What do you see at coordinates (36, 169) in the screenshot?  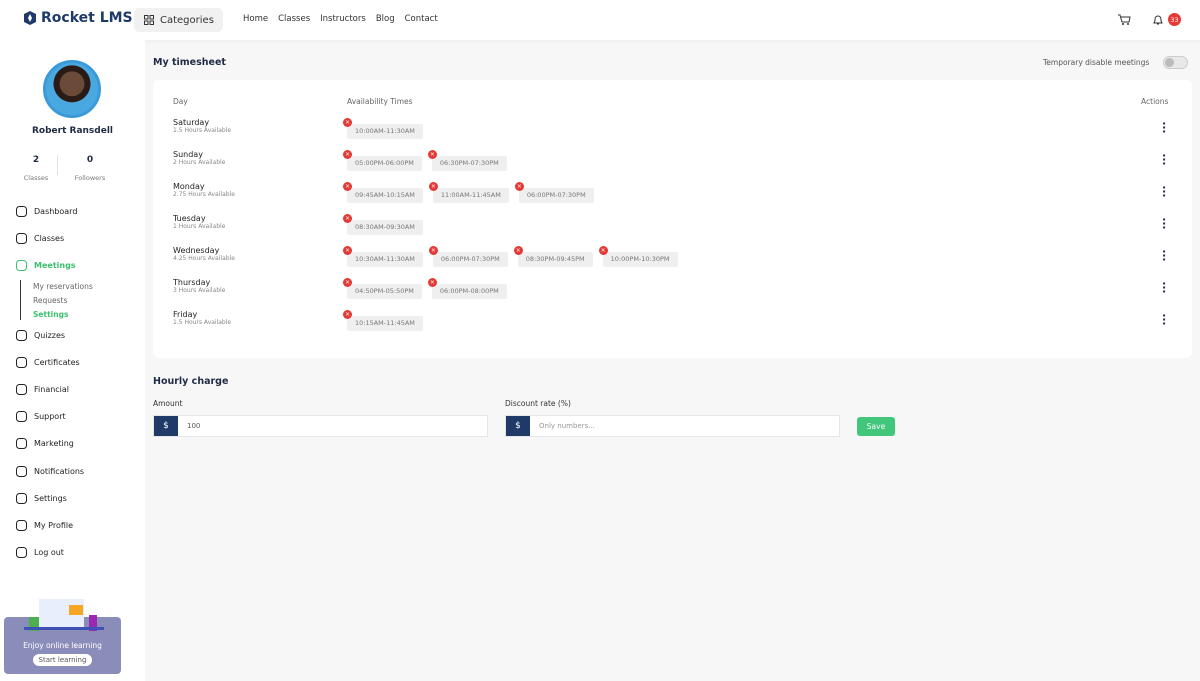 I see `stat: 2 Classes` at bounding box center [36, 169].